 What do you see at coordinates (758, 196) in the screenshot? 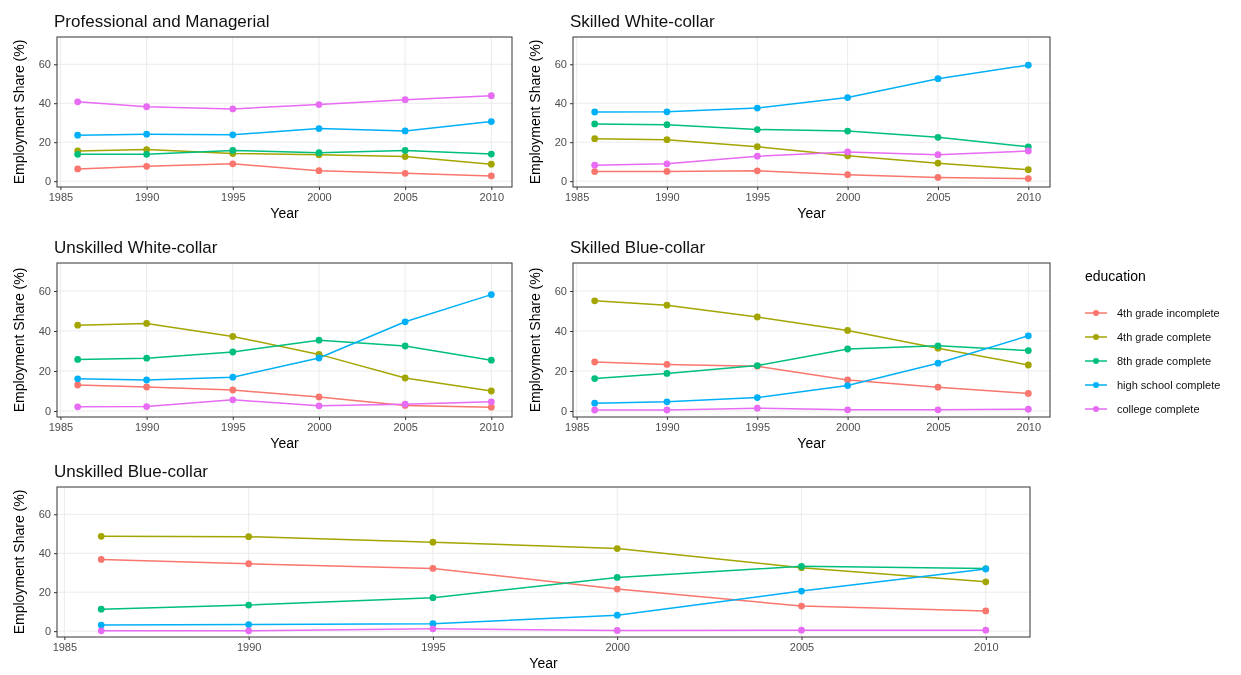
I see `x-tick-label: 1995` at bounding box center [758, 196].